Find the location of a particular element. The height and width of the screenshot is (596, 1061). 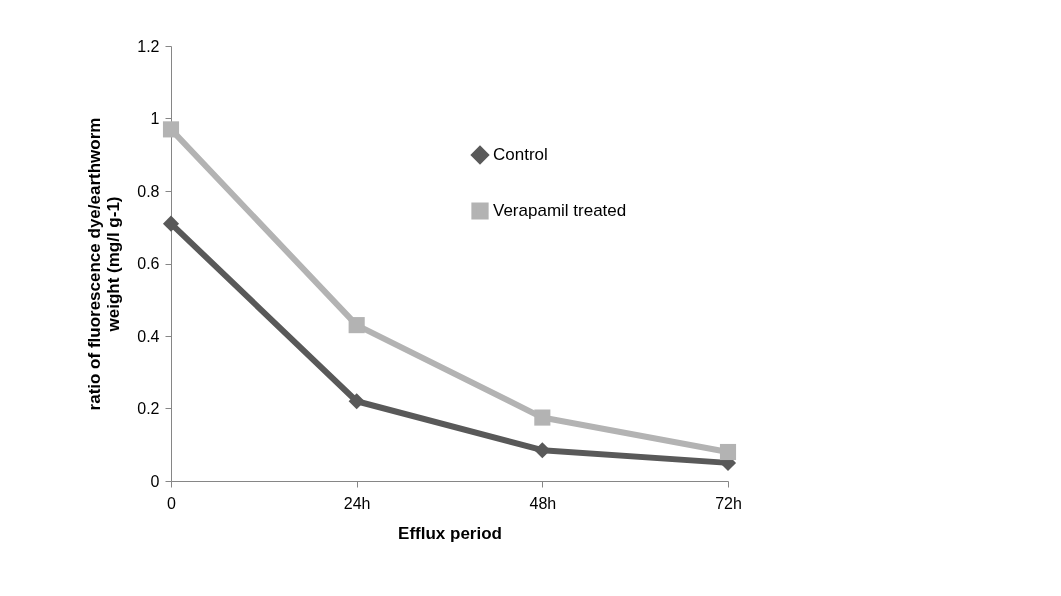

x-axis-title: Efflux period is located at coordinates (450, 533).